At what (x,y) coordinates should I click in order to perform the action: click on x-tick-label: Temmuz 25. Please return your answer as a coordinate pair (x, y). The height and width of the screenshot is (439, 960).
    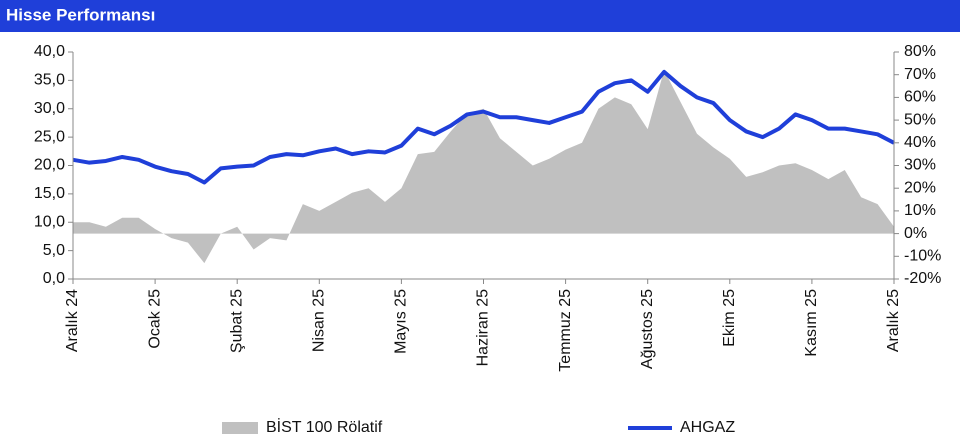
    Looking at the image, I should click on (565, 330).